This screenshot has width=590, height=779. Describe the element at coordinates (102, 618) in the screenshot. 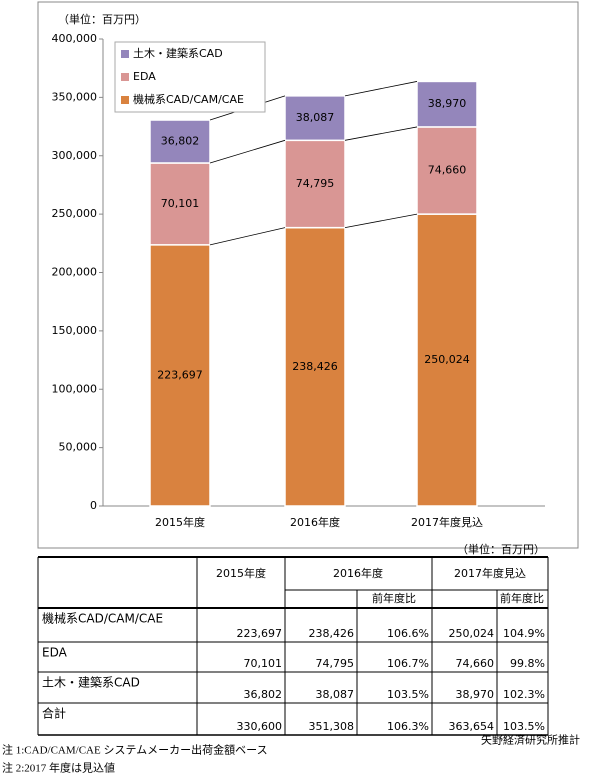

I see `row-label: 機械系CAD/CAM/CAE` at that location.